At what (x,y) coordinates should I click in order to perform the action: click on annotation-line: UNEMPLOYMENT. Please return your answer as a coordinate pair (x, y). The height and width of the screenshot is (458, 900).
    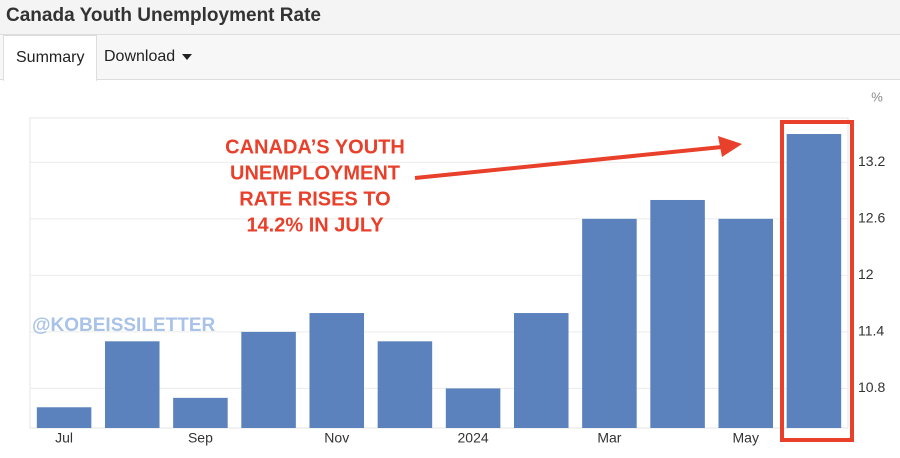
    Looking at the image, I should click on (315, 173).